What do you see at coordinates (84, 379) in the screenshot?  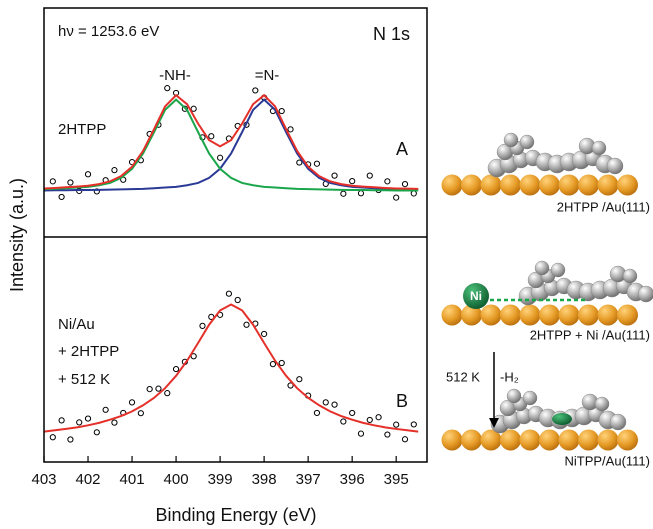 I see `annotation: + 512 K` at bounding box center [84, 379].